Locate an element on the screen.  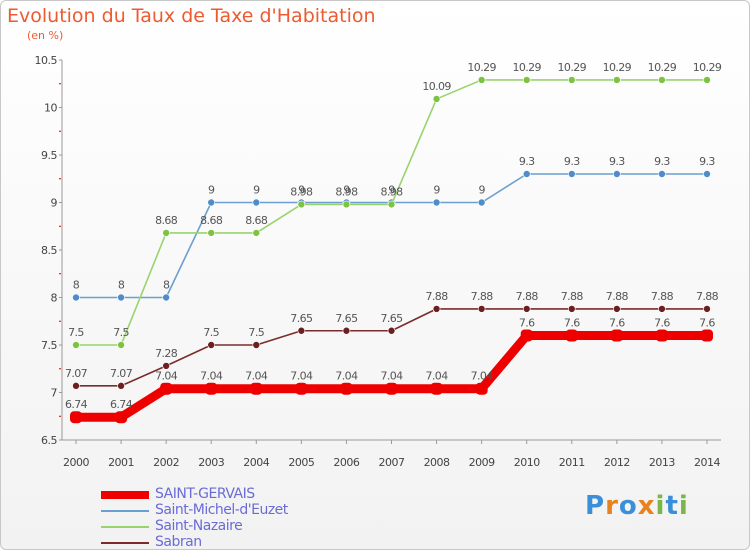
y-tick-label: 6.5 is located at coordinates (49, 440).